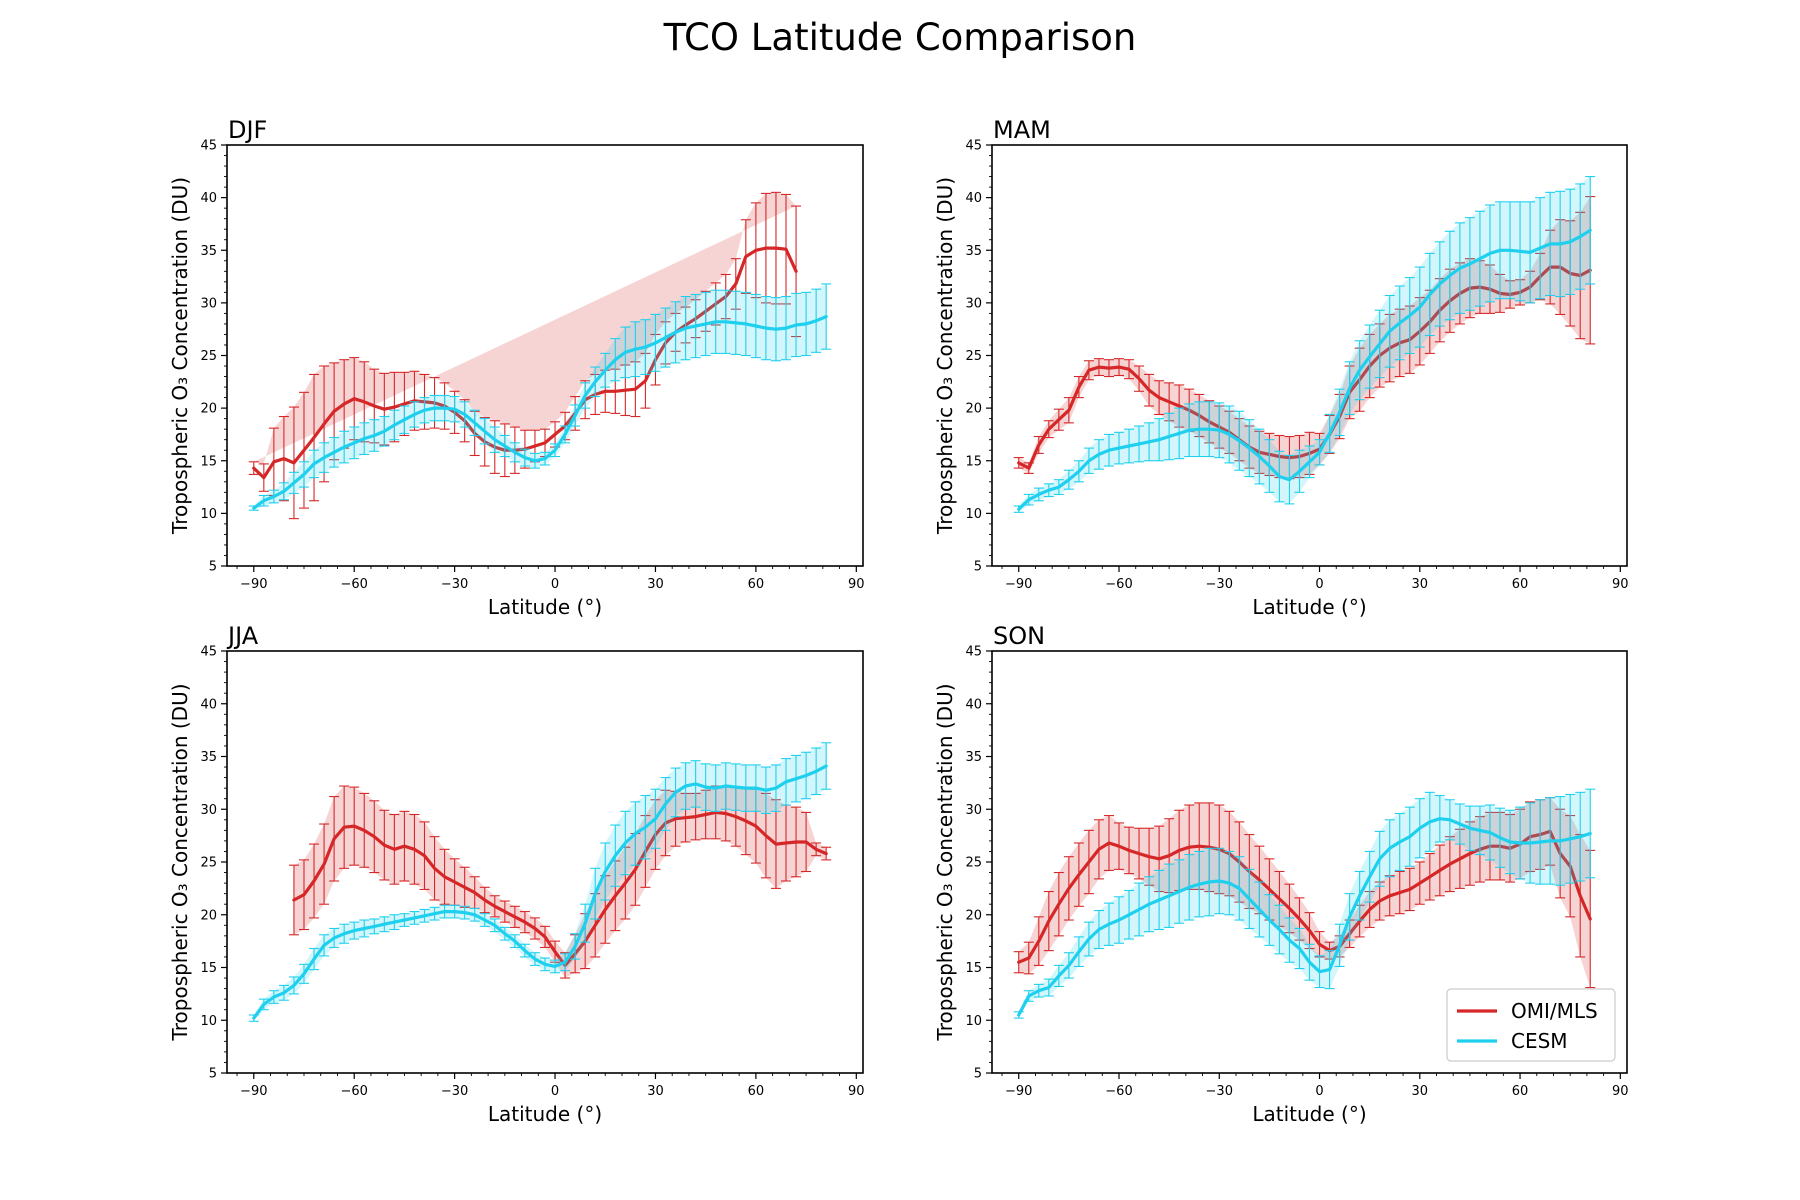 This screenshot has width=1800, height=1200. What do you see at coordinates (247, 130) in the screenshot?
I see `panel-title: DJF` at bounding box center [247, 130].